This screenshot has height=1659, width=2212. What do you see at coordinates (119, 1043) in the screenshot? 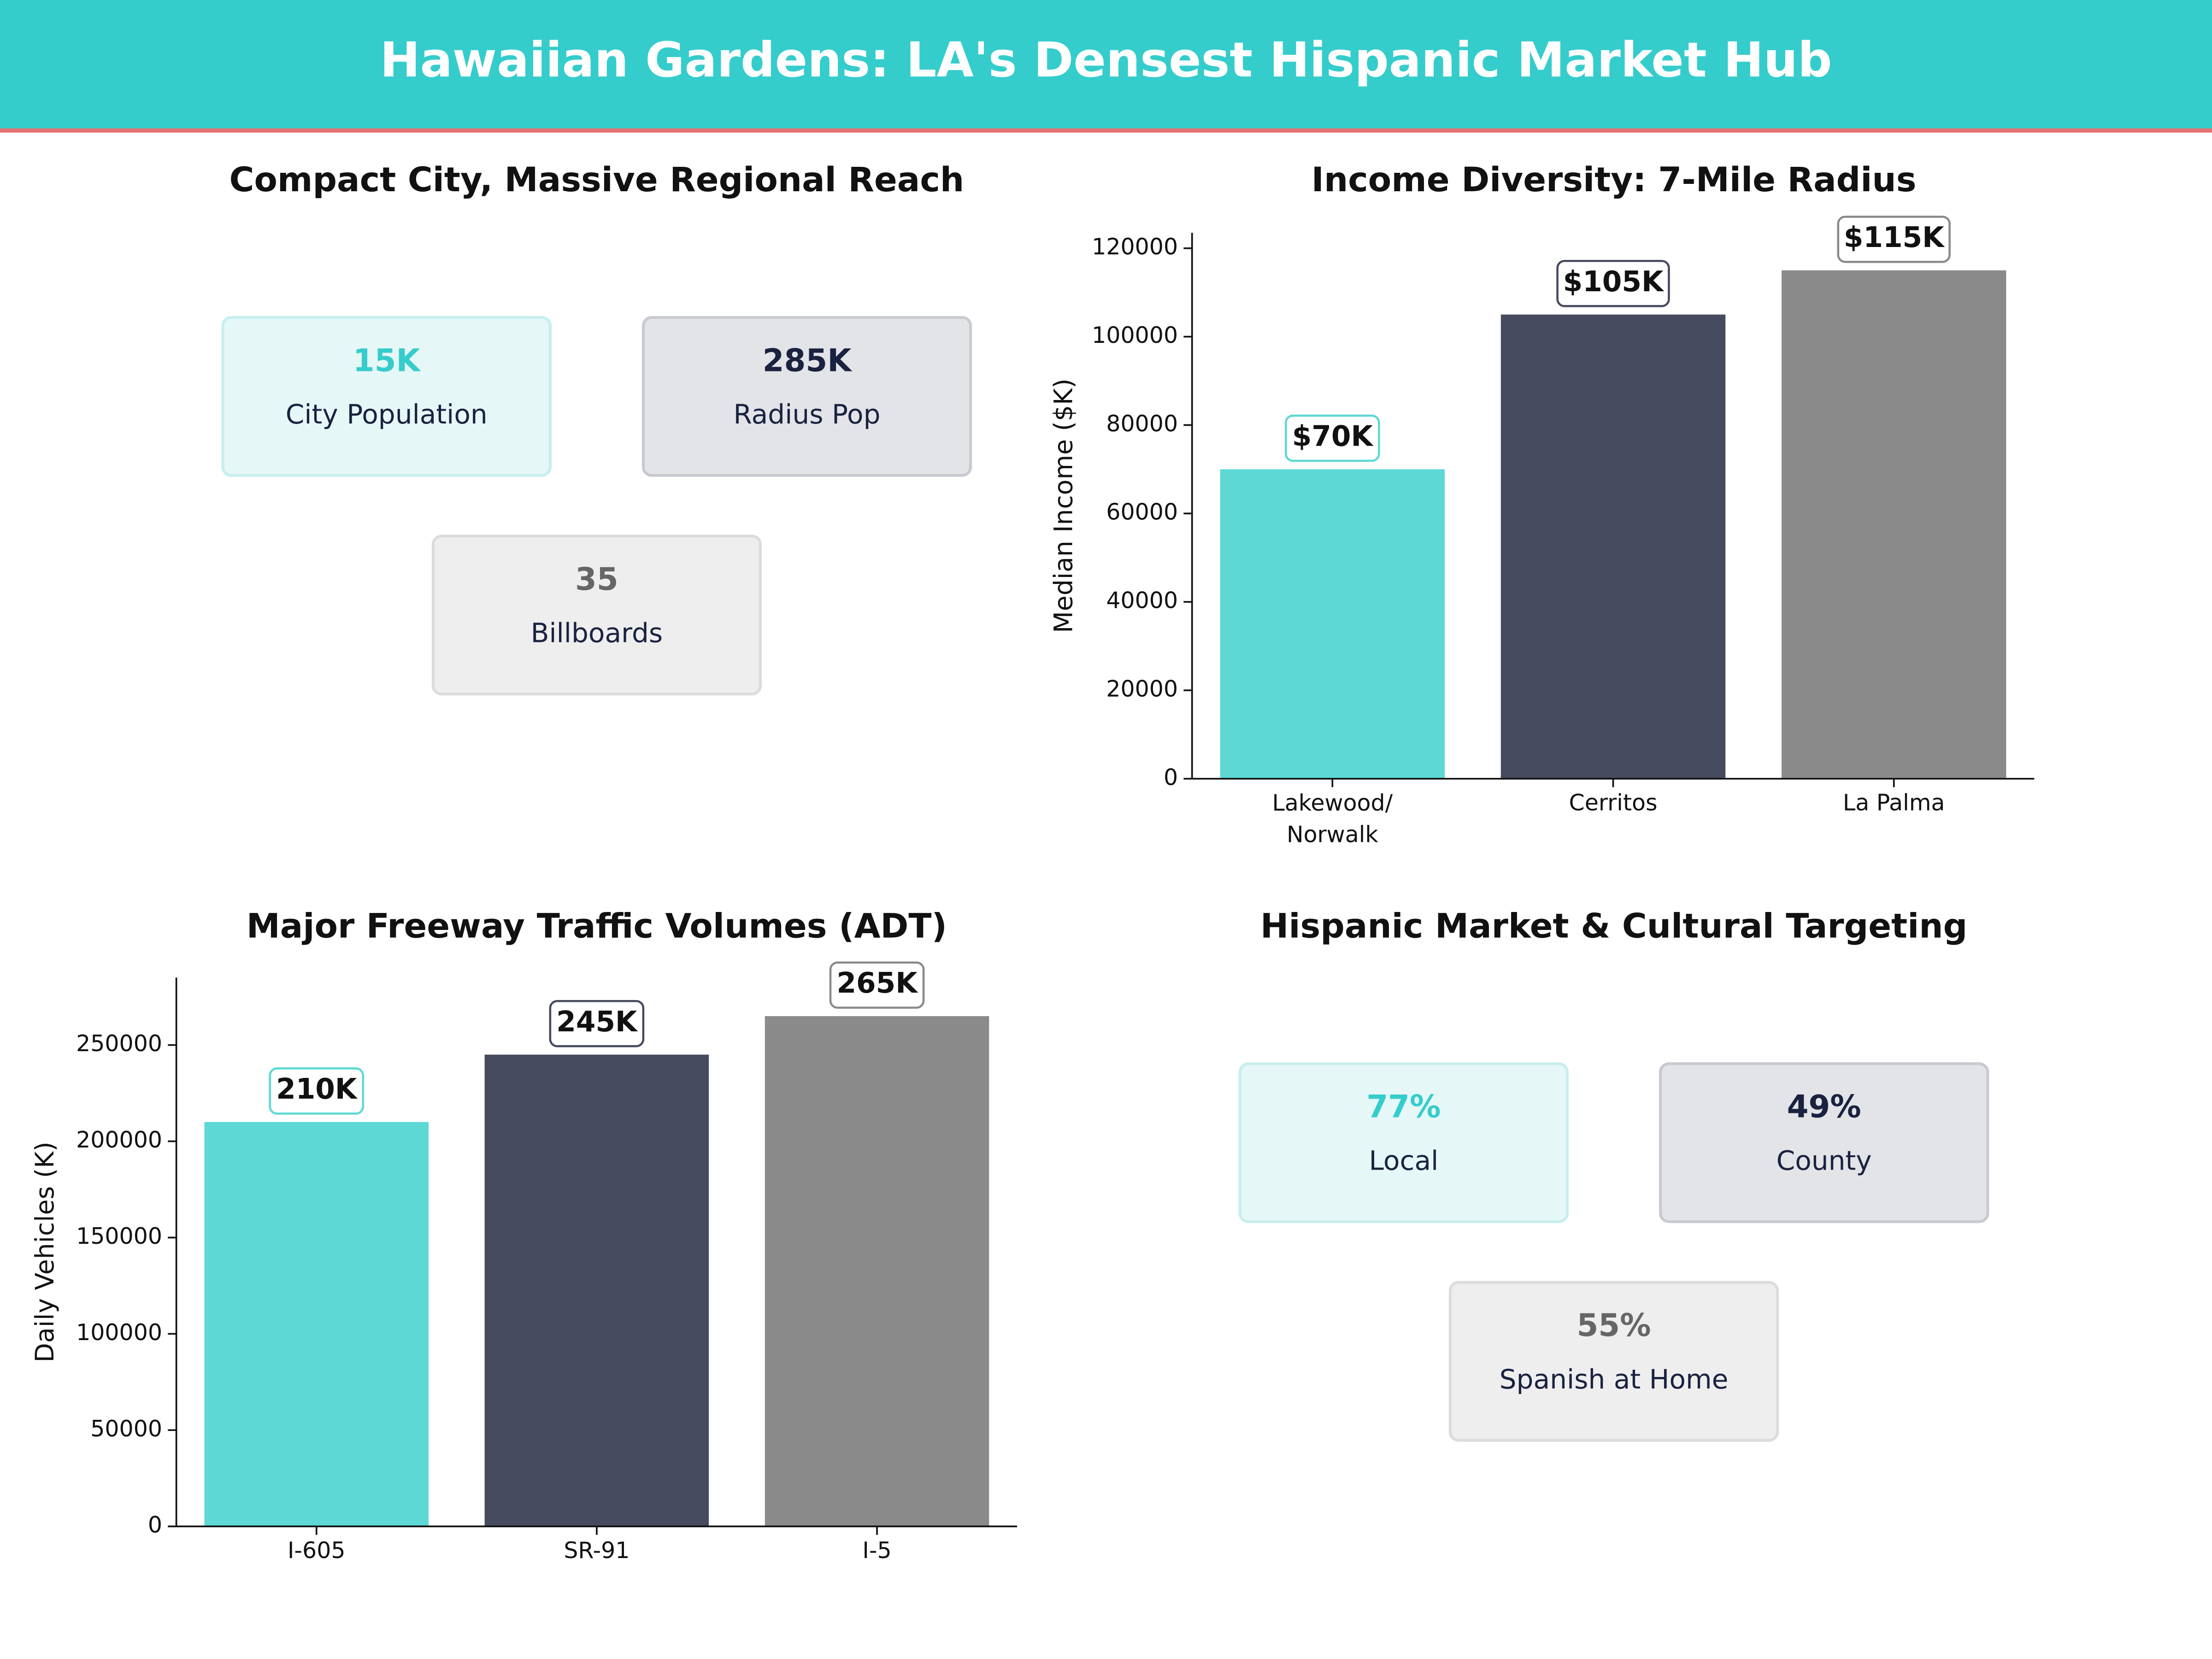
I see `y-tick-label: 250000` at bounding box center [119, 1043].